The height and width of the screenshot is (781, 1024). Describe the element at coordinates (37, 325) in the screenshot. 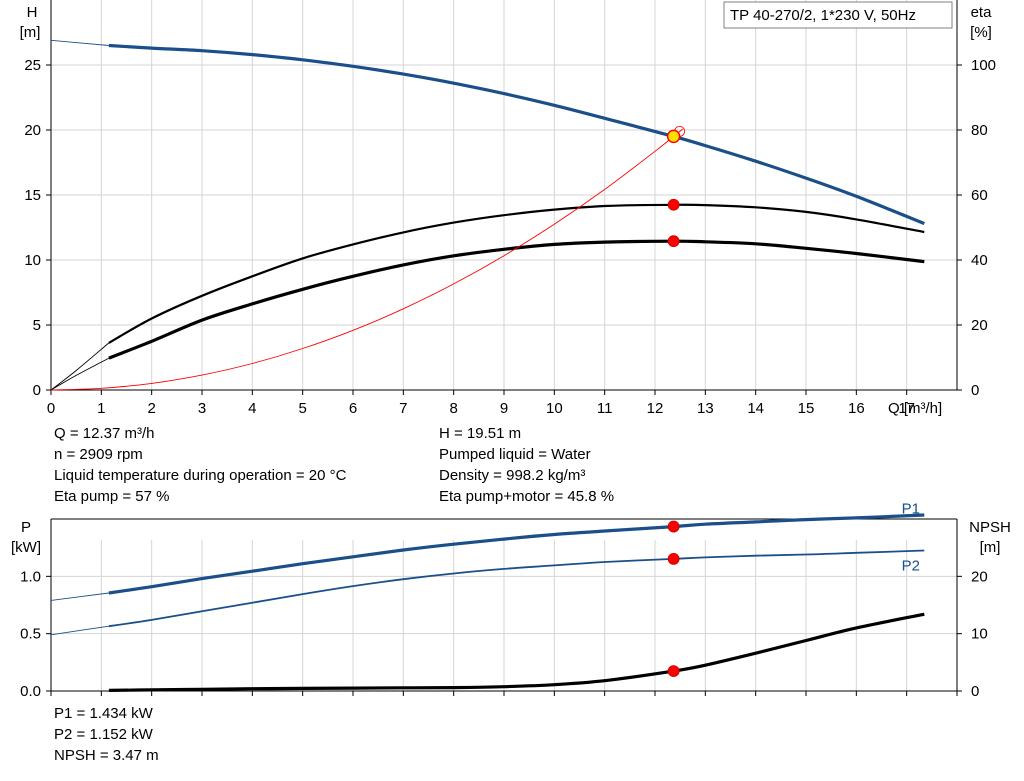

I see `top-left-tick-label: 5` at that location.